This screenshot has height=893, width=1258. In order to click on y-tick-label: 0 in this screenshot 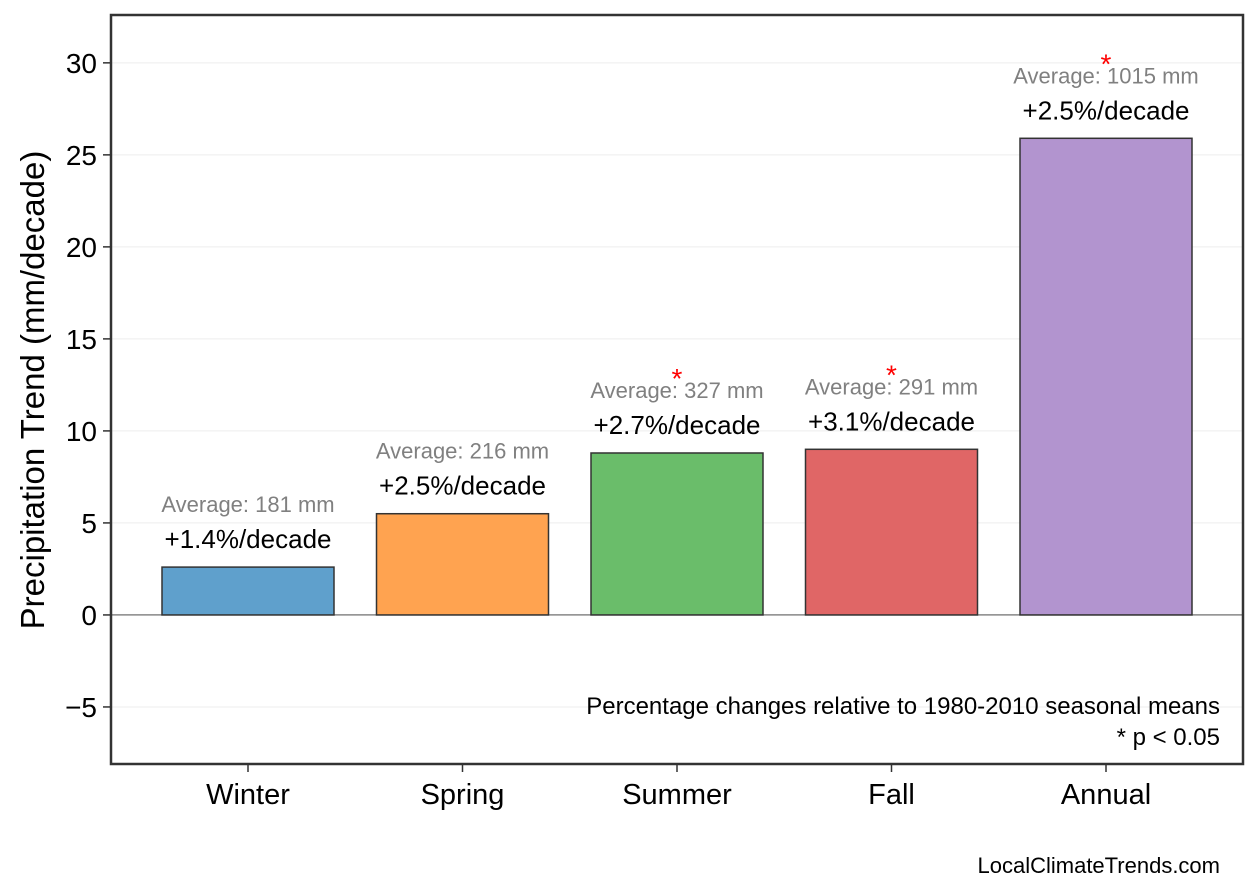, I will do `click(89, 615)`.